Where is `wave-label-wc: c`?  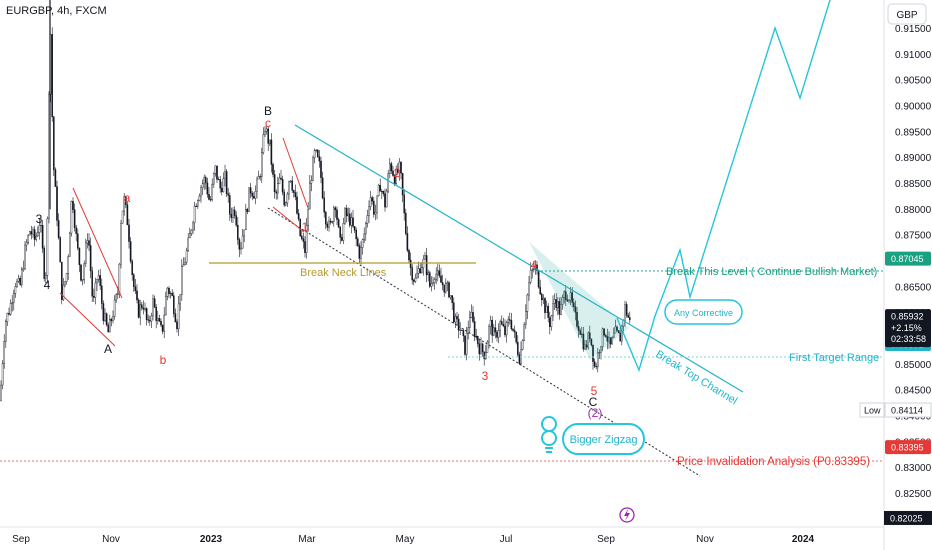 wave-label-wc: c is located at coordinates (268, 123).